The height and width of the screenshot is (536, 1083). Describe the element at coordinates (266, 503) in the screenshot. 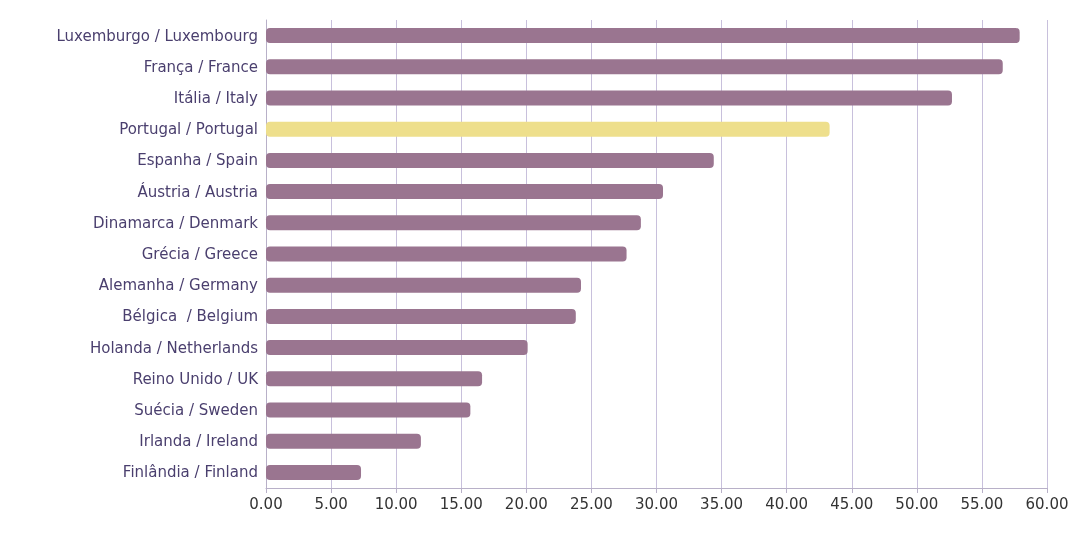

I see `x-tick-label: 0.00` at that location.